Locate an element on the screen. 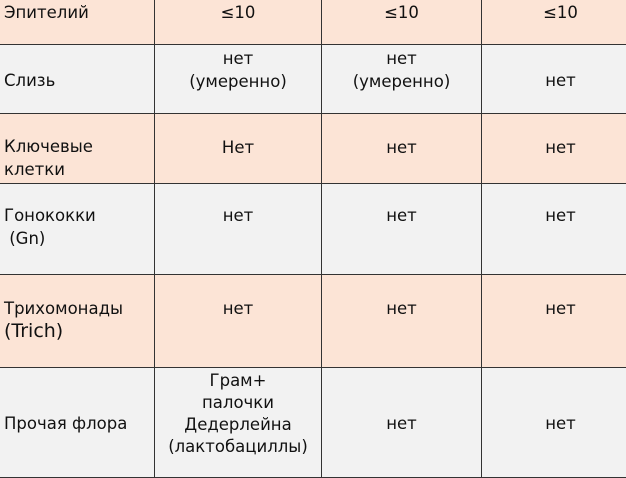 Image resolution: width=626 pixels, height=478 pixels. table-row-mucus: Слизь нет (умеренно) нет (умеренно) нет is located at coordinates (313, 79).